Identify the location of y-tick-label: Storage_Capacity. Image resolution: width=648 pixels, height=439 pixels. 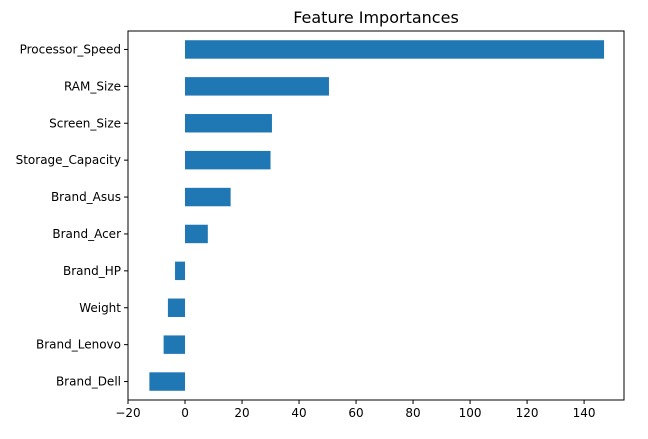
(68, 160).